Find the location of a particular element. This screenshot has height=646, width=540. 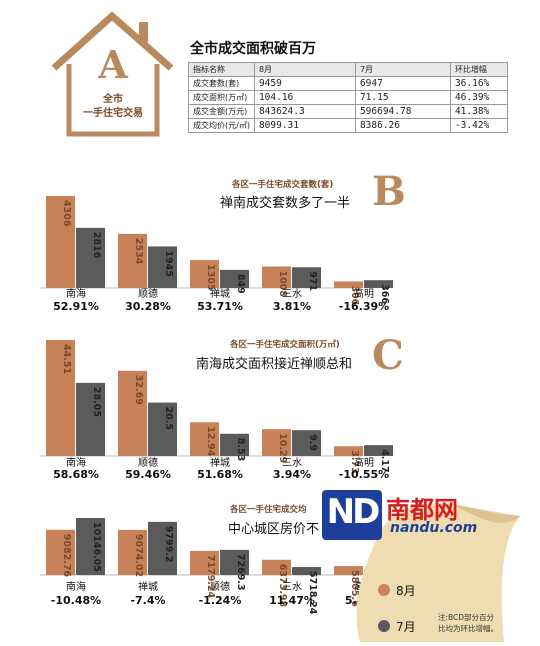

chart-c-category-label: 禅城 is located at coordinates (220, 462).